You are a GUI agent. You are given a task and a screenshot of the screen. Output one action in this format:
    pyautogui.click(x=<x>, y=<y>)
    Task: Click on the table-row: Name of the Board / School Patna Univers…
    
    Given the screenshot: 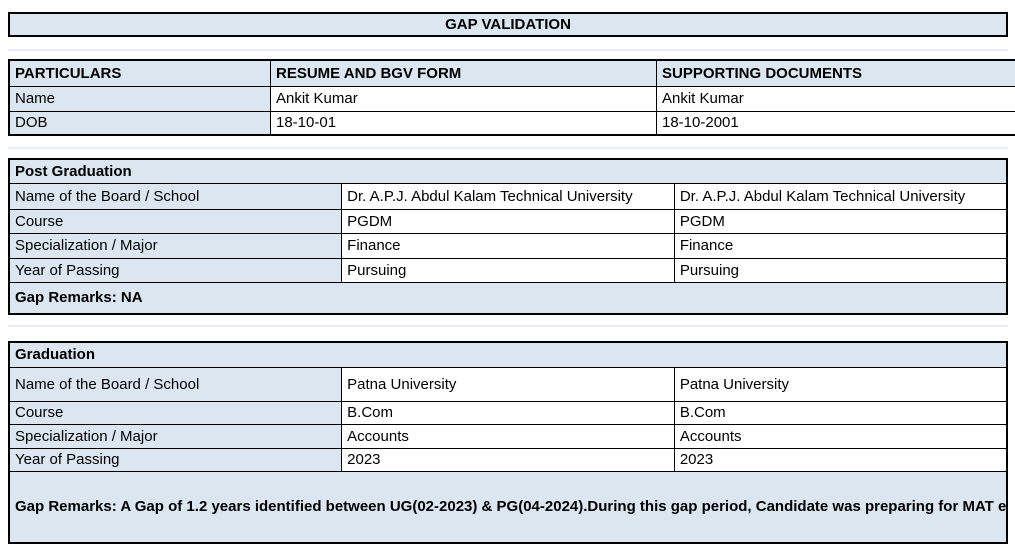 What is the action you would take?
    pyautogui.click(x=508, y=384)
    